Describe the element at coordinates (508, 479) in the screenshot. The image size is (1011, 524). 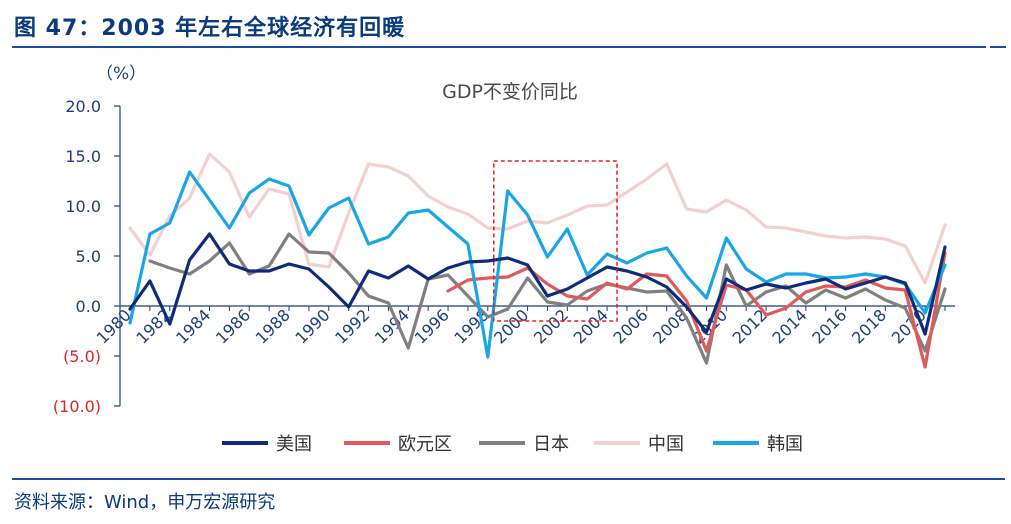
I see `bottom-divider` at that location.